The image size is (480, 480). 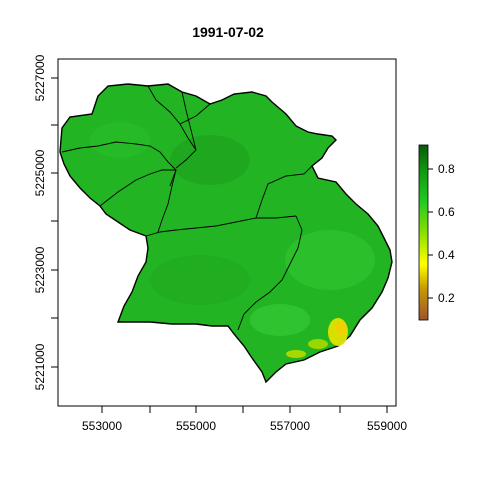 I want to click on legend-label: 0.4, so click(x=446, y=255).